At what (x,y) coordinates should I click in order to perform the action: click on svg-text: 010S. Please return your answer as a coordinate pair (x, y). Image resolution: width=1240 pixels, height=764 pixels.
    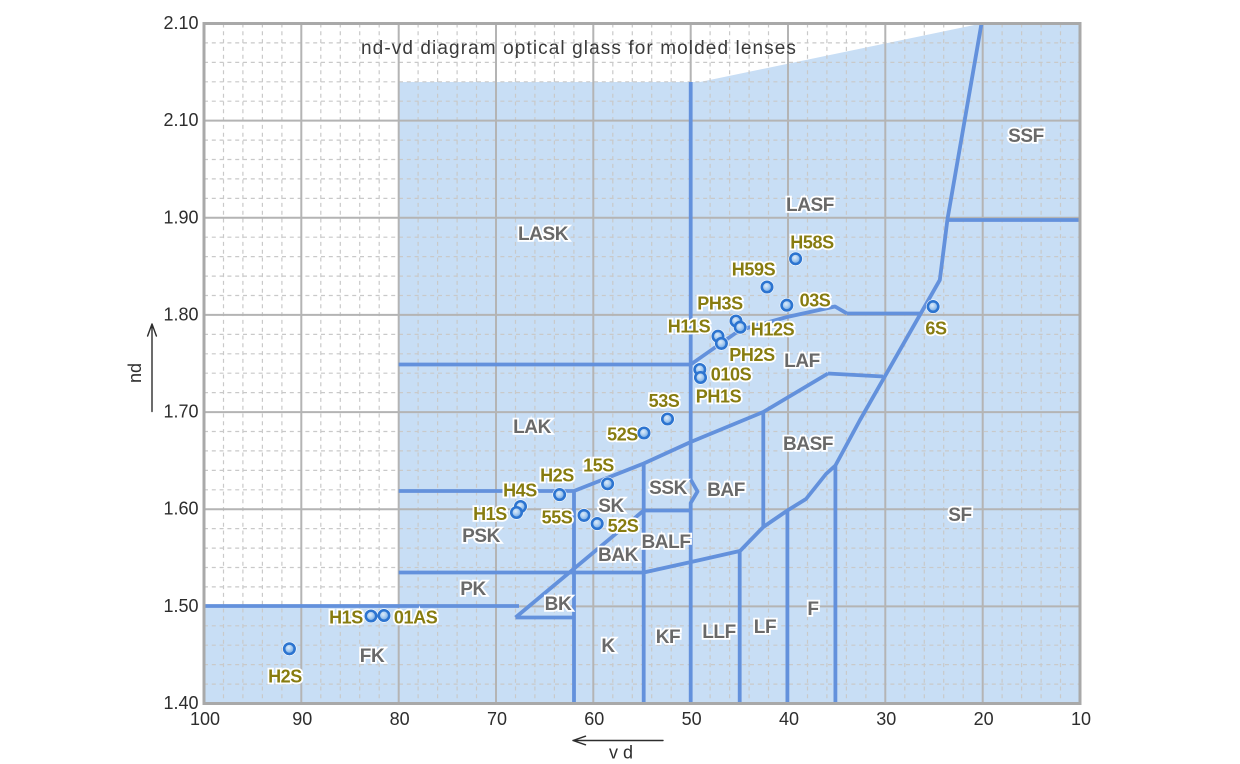
    Looking at the image, I should click on (731, 375).